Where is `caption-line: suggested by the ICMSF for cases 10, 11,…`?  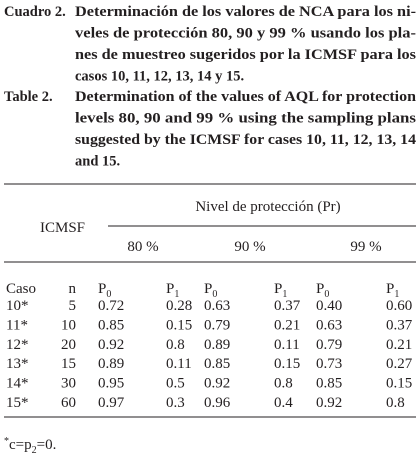 caption-line: suggested by the ICMSF for cases 10, 11,… is located at coordinates (245, 140).